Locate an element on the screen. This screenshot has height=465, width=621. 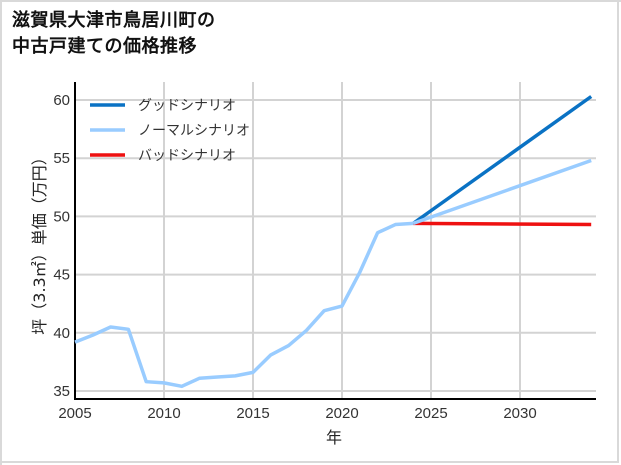
y-tick-label: 45 is located at coordinates (61, 275).